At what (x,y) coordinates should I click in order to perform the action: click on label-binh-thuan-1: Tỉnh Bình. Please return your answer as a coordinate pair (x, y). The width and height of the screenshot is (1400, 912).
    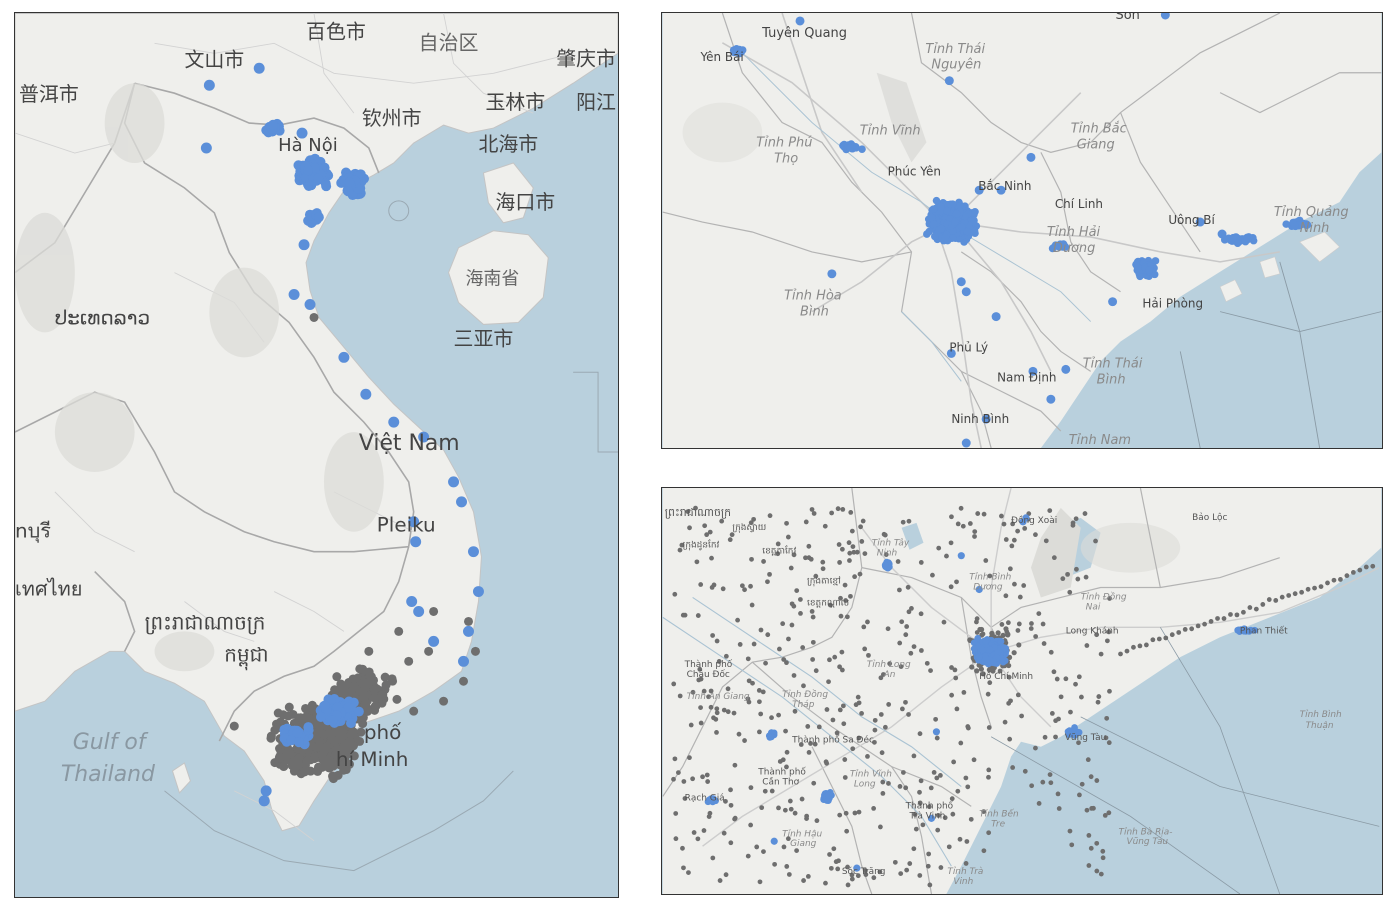
    Looking at the image, I should click on (1321, 714).